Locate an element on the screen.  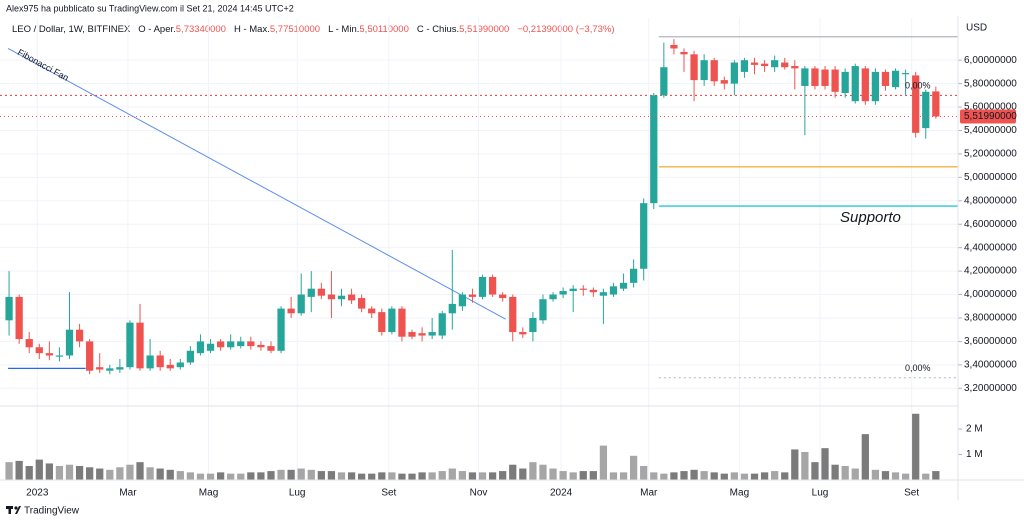
volume-tick-label: 2 M is located at coordinates (974, 429).